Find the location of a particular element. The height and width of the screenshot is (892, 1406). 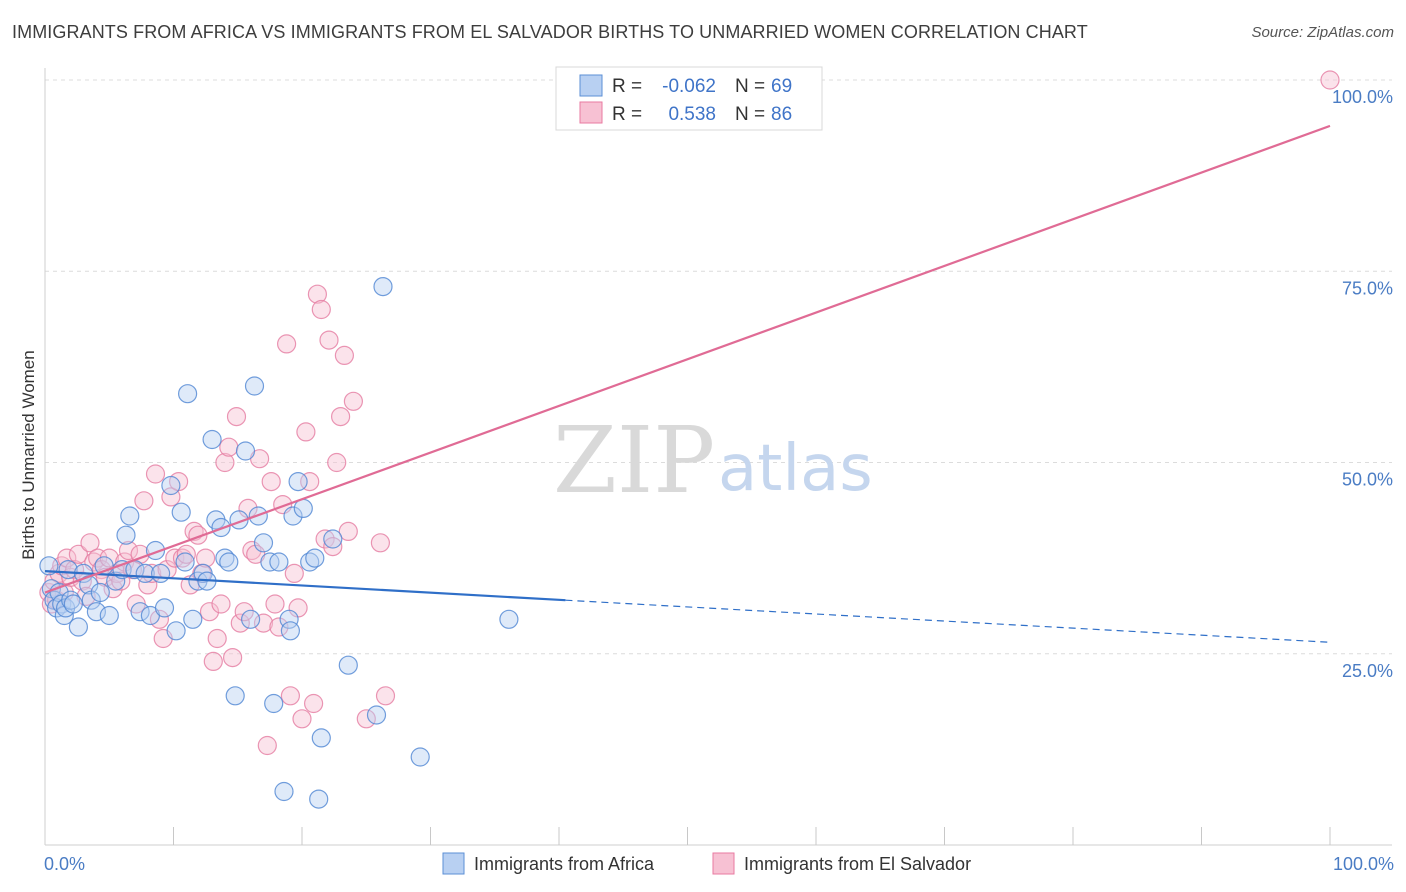

y-tick-label-3: 100.0% is located at coordinates (1362, 97).